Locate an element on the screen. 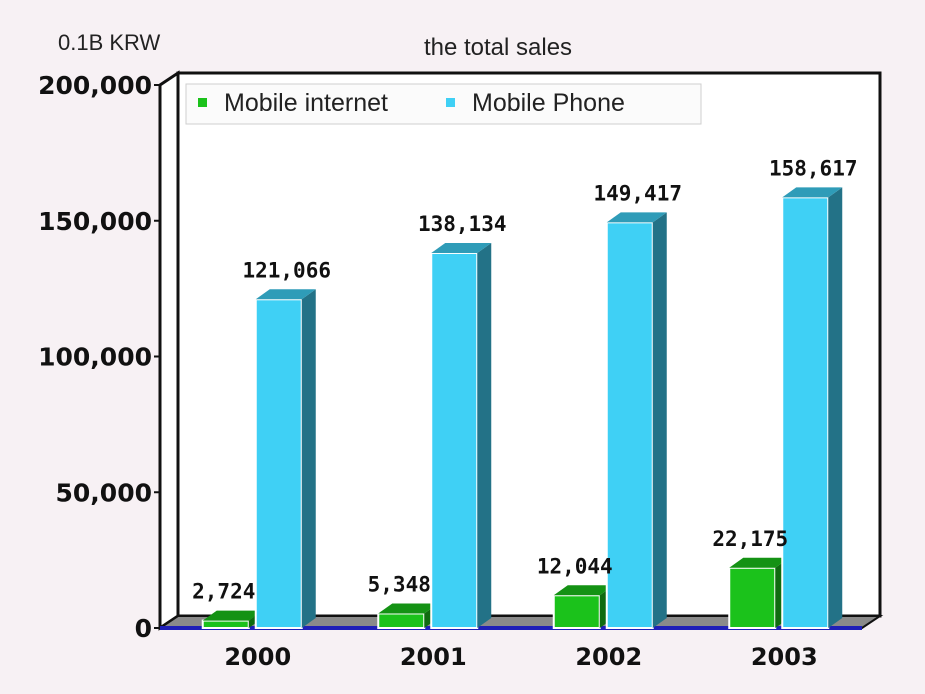  legend-box is located at coordinates (443, 104).